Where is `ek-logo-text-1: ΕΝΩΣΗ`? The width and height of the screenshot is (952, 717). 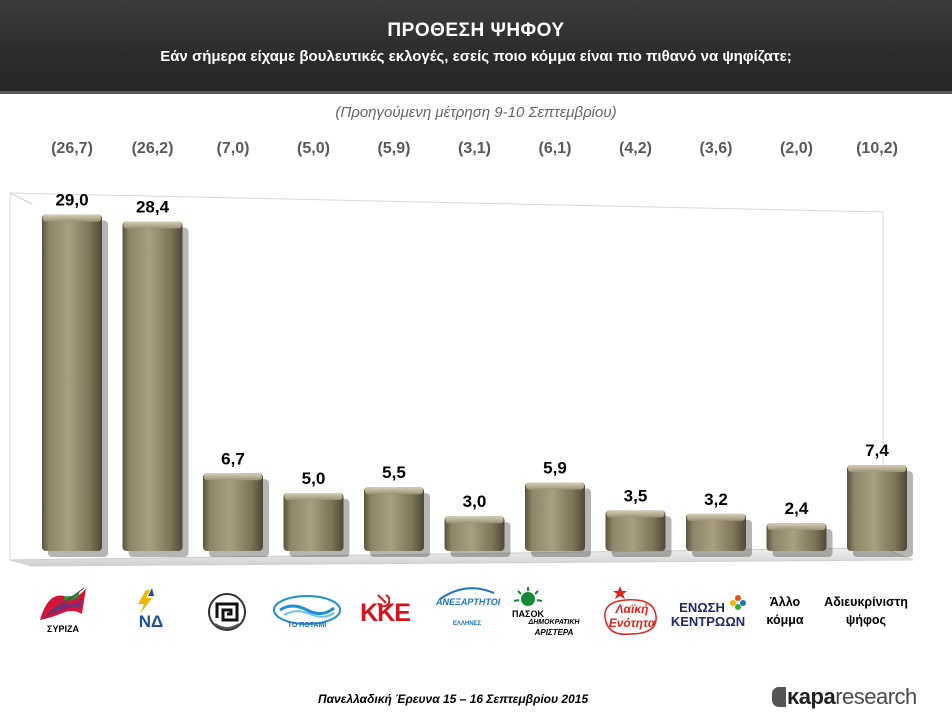
ek-logo-text-1: ΕΝΩΣΗ is located at coordinates (702, 607).